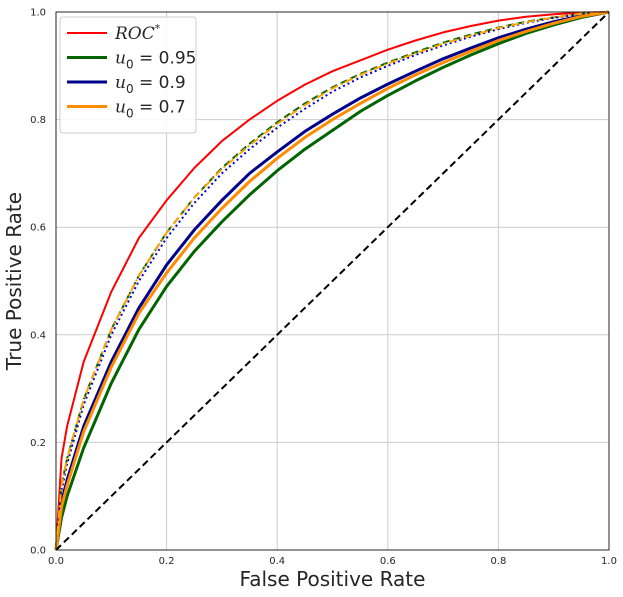 Image resolution: width=623 pixels, height=597 pixels. Describe the element at coordinates (38, 282) in the screenshot. I see `y-ticks: 0.0 0.2 0.4 0.6 0.8 1.0` at that location.